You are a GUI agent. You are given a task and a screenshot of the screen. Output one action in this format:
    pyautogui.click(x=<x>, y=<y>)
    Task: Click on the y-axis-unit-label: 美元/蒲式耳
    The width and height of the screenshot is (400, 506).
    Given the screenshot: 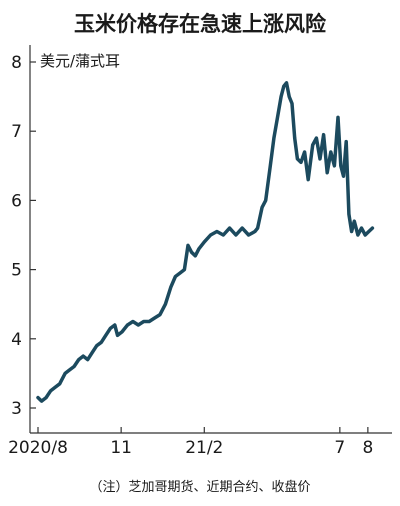 What is the action you would take?
    pyautogui.click(x=80, y=61)
    